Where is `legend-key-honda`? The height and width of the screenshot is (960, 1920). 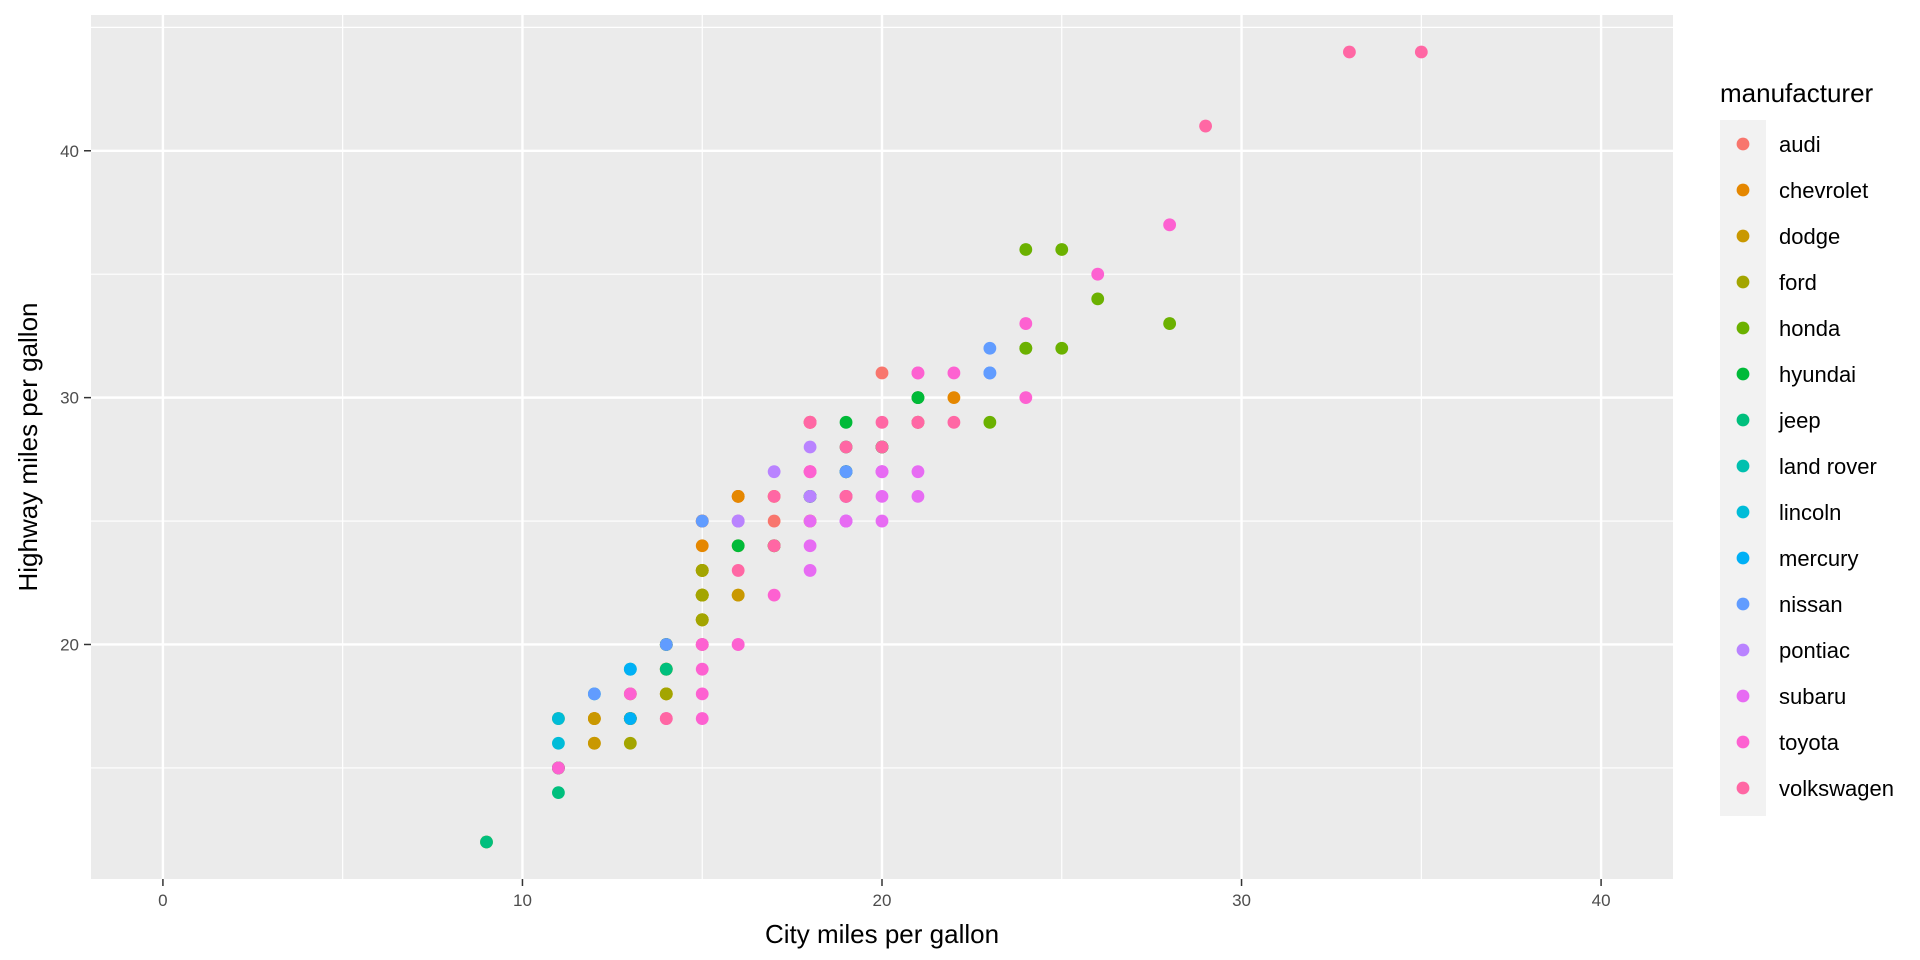 legend-key-honda is located at coordinates (1743, 328).